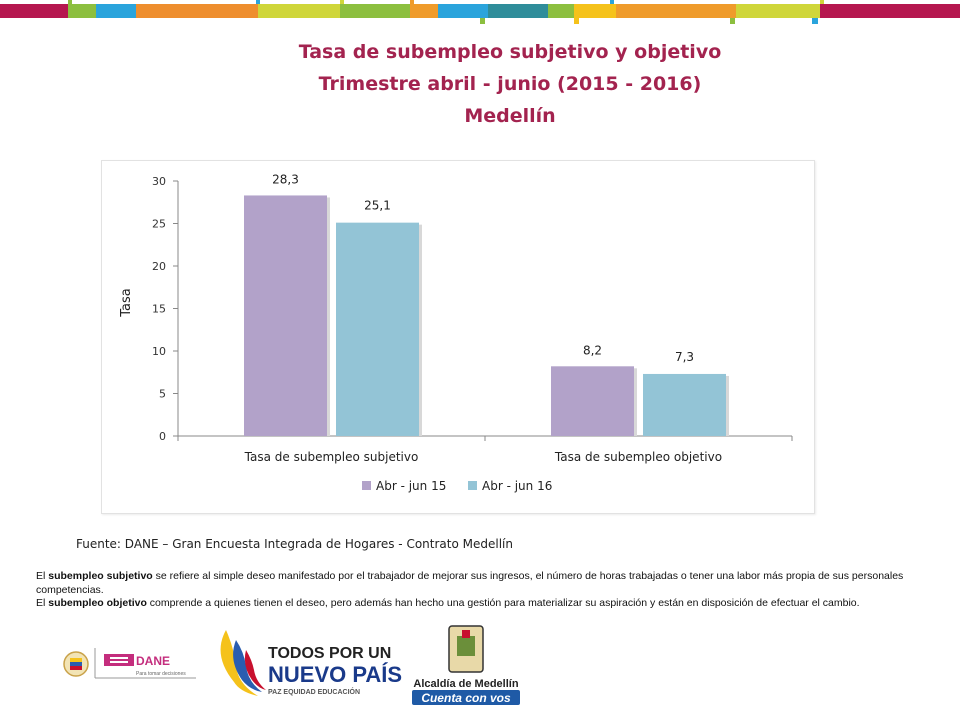 This screenshot has height=720, width=960. Describe the element at coordinates (466, 698) in the screenshot. I see `svg-text: Cuenta con vos` at that location.